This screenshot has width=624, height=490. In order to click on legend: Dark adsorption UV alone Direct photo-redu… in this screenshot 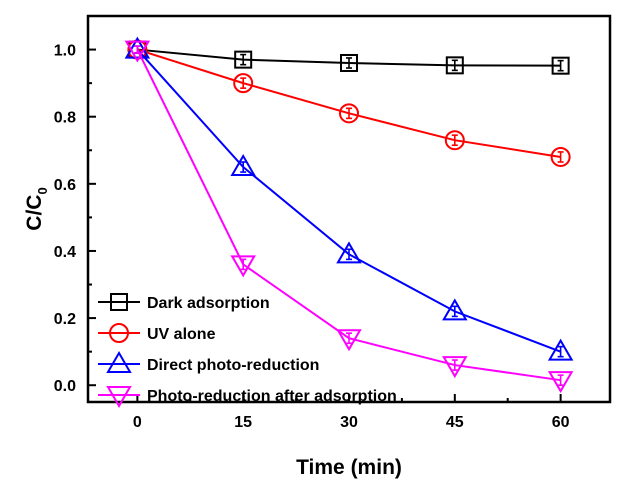, I will do `click(247, 350)`.